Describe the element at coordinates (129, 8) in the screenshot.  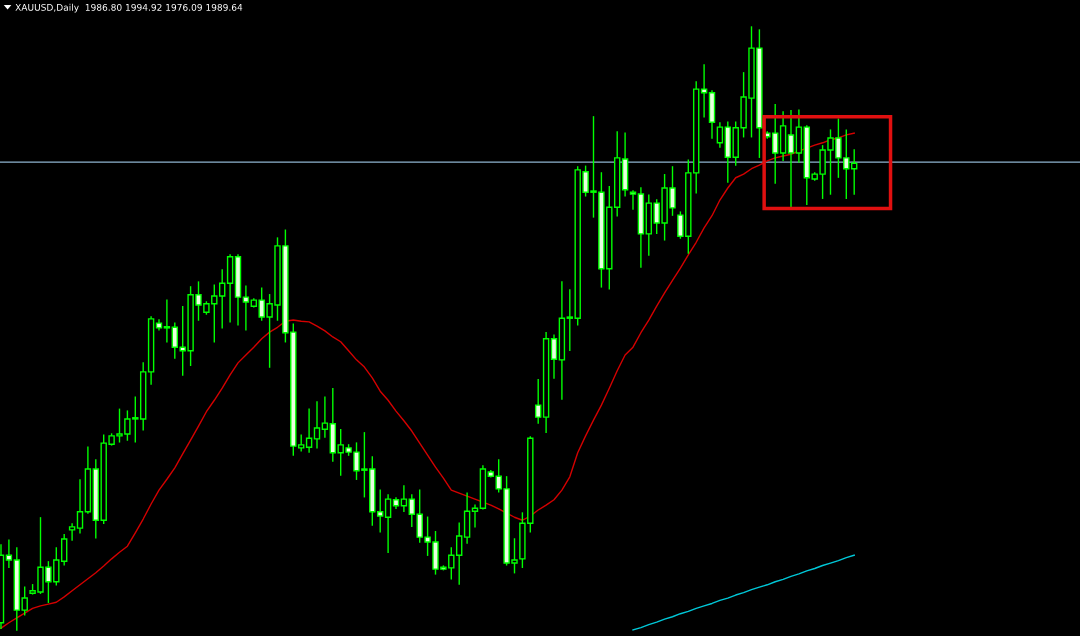
I see `chart-title: XAUUSD,Daily 1986.80 1994.92 1976.09 1989.64` at that location.